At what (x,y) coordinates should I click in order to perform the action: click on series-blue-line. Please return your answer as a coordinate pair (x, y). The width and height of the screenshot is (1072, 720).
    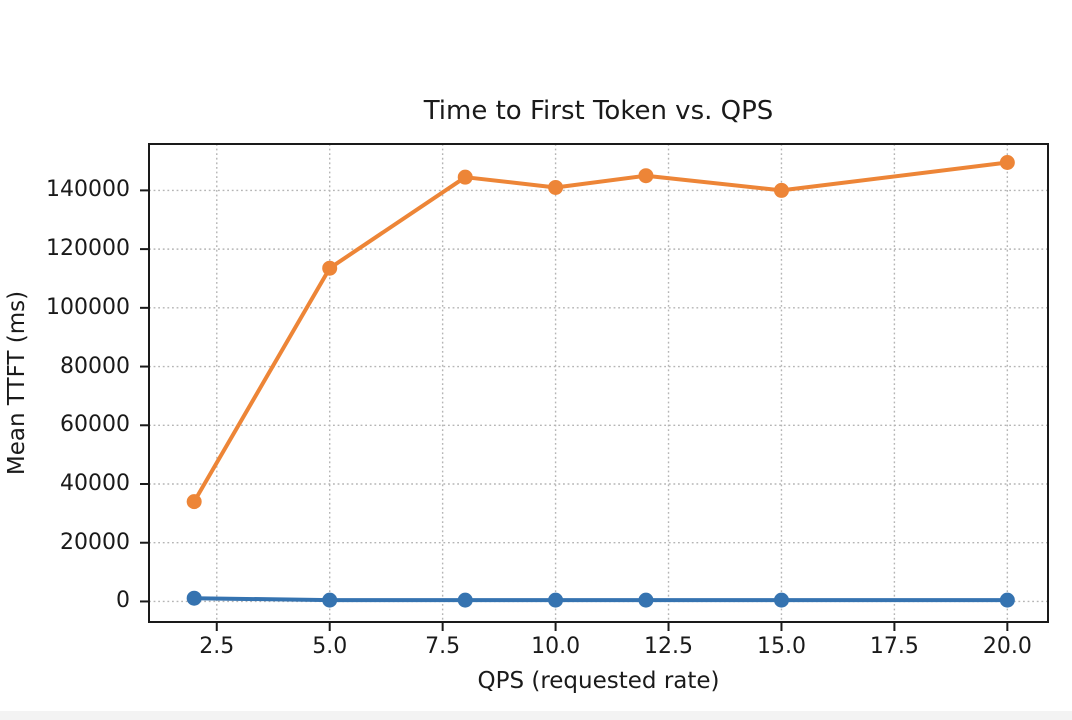
    Looking at the image, I should click on (601, 599).